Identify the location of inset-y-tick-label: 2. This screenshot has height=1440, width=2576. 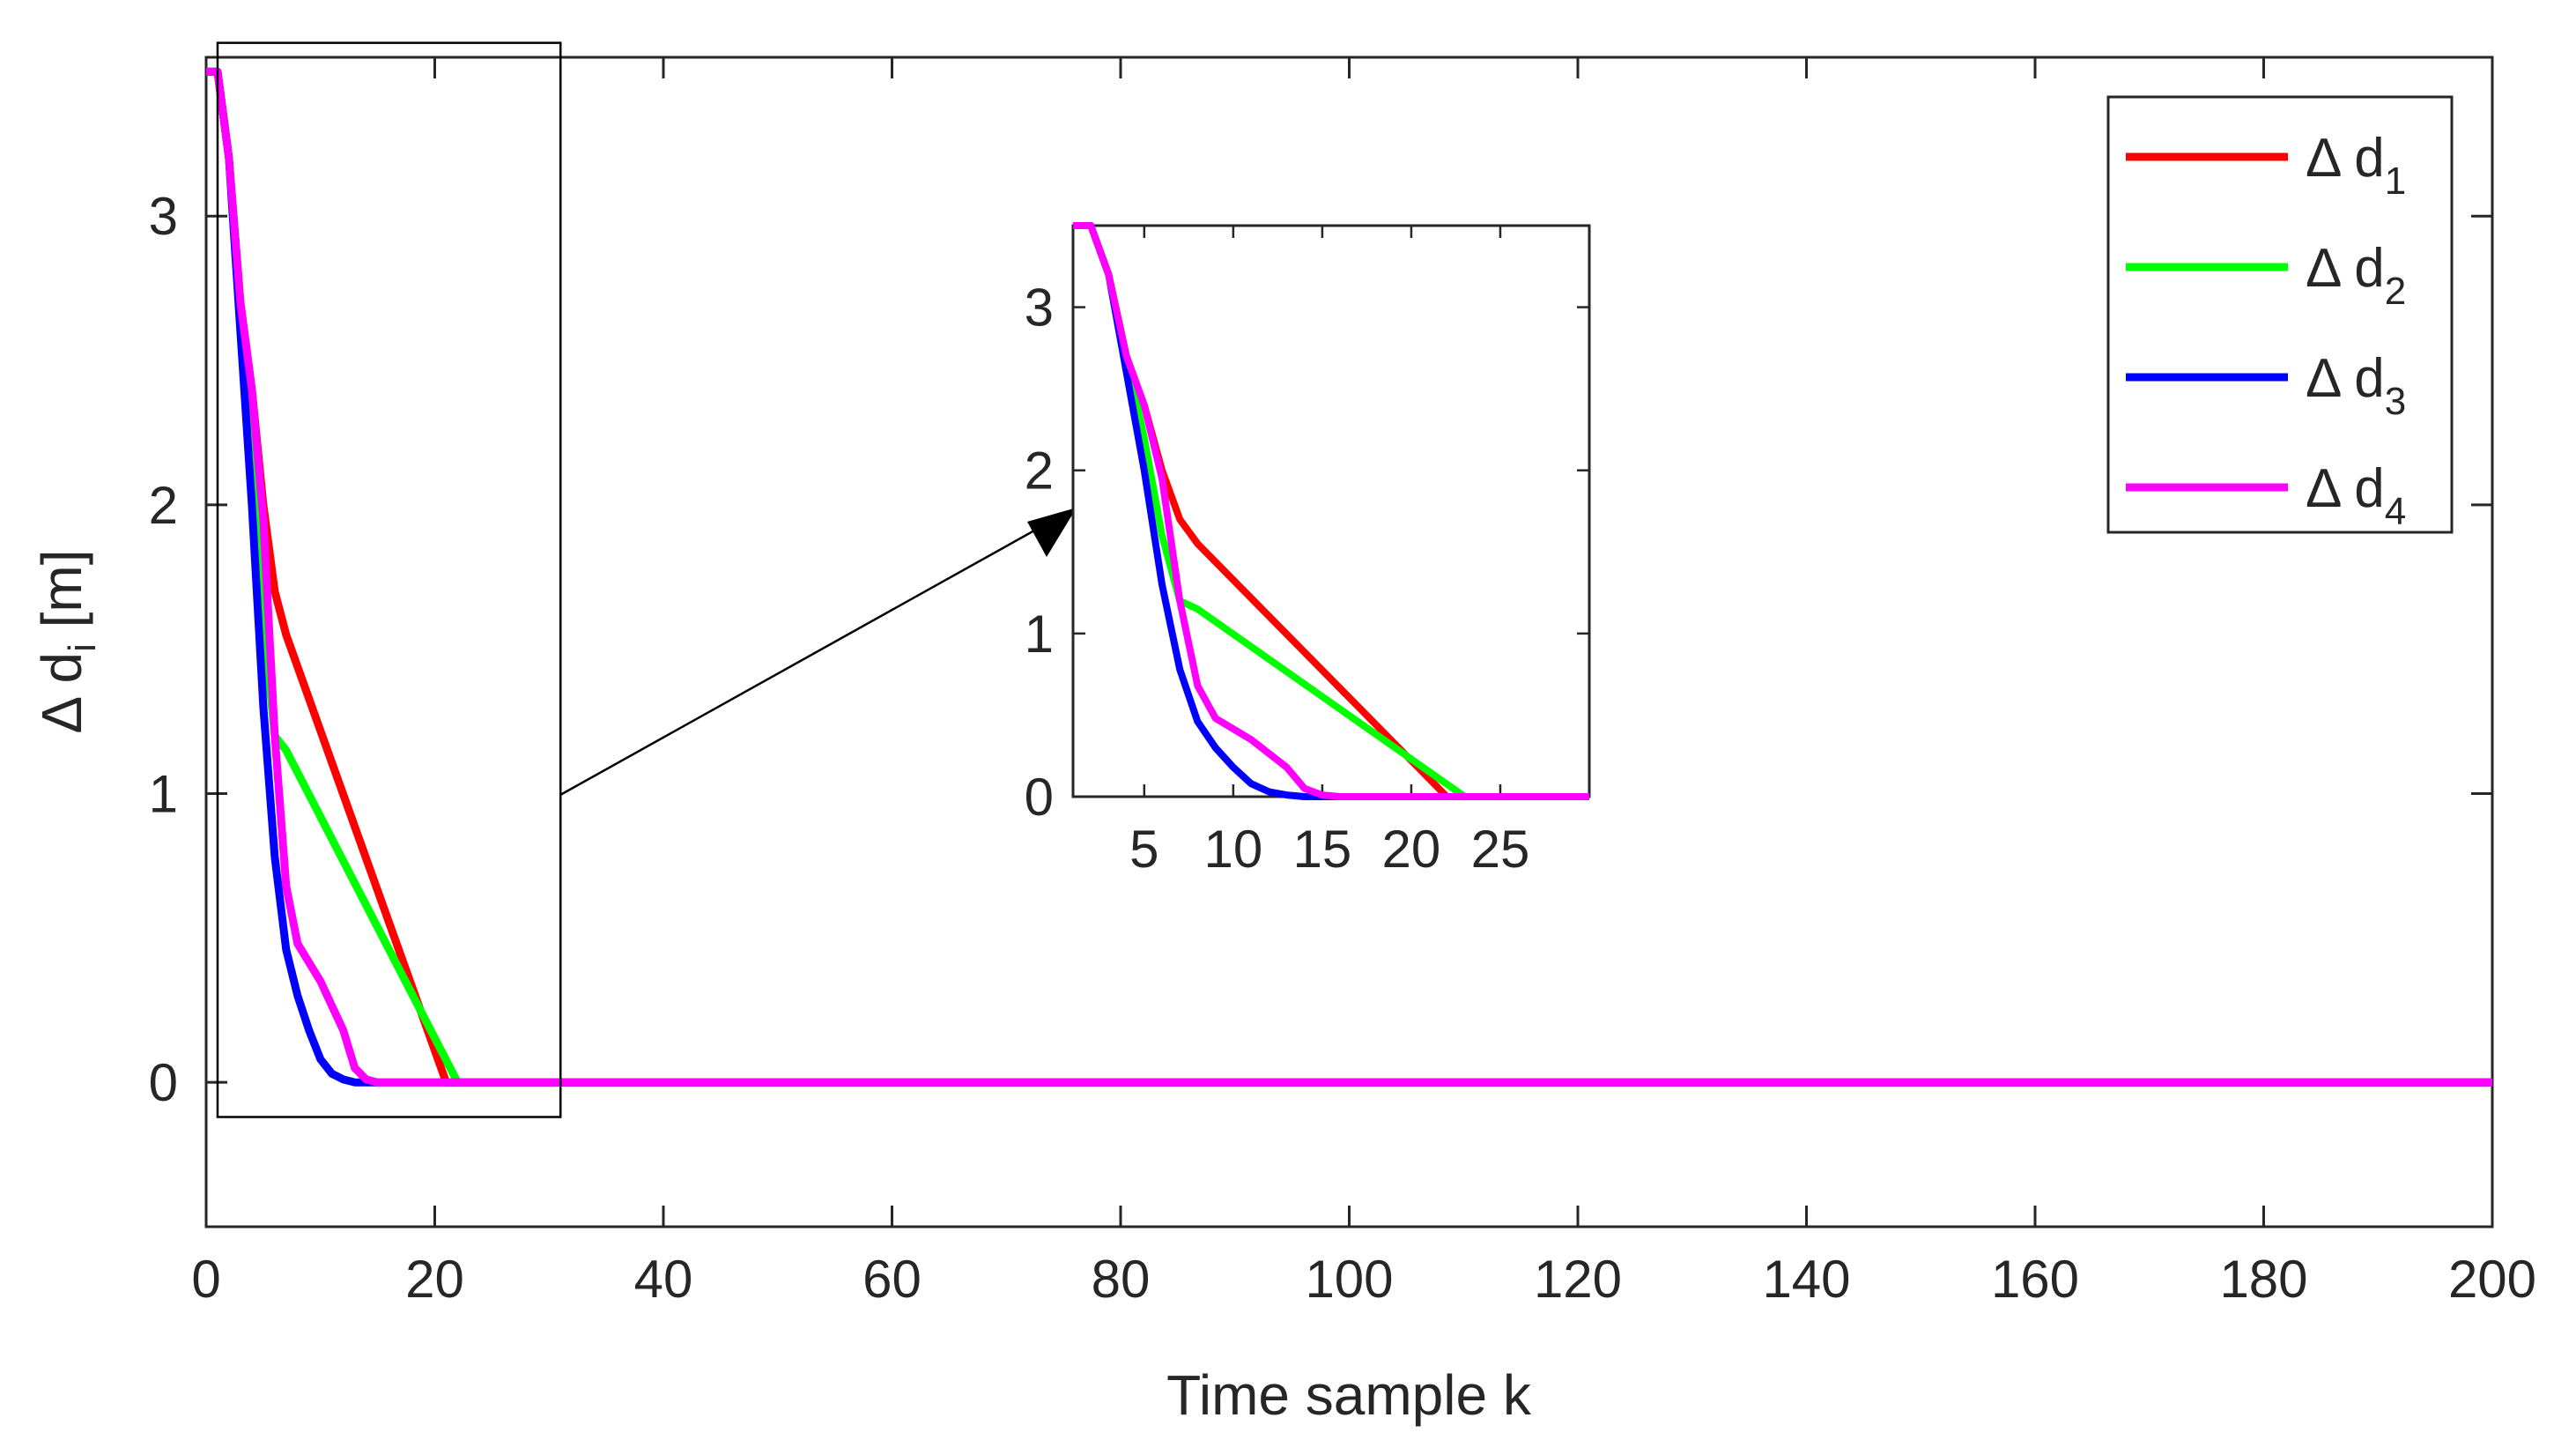
(1039, 471).